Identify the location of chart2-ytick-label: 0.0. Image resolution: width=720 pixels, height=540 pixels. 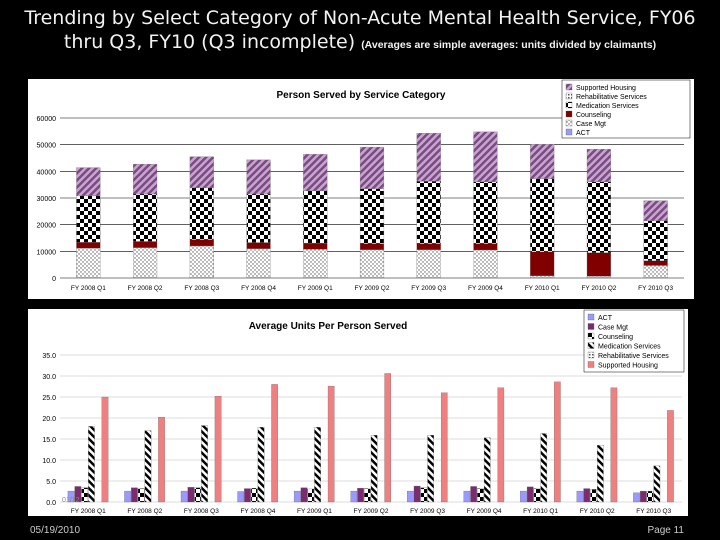
(51, 503).